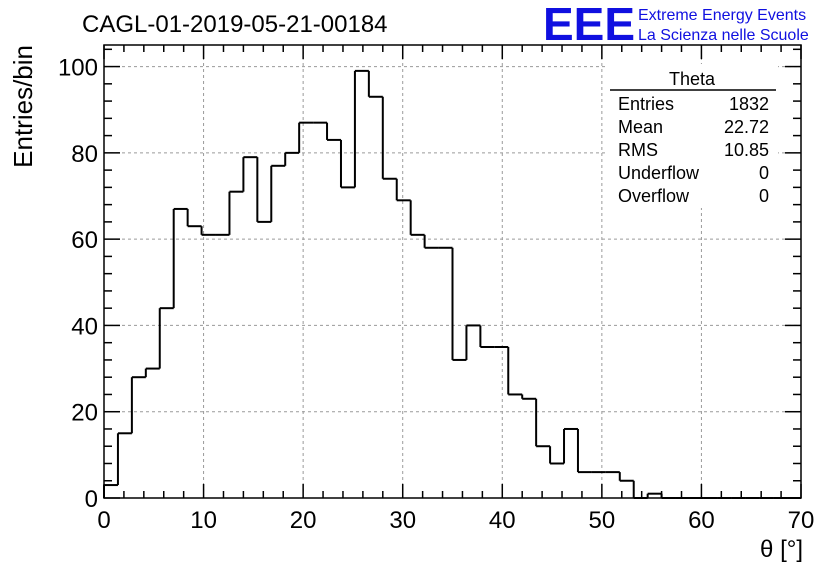  Describe the element at coordinates (84, 413) in the screenshot. I see `y-tick-label: 20` at that location.